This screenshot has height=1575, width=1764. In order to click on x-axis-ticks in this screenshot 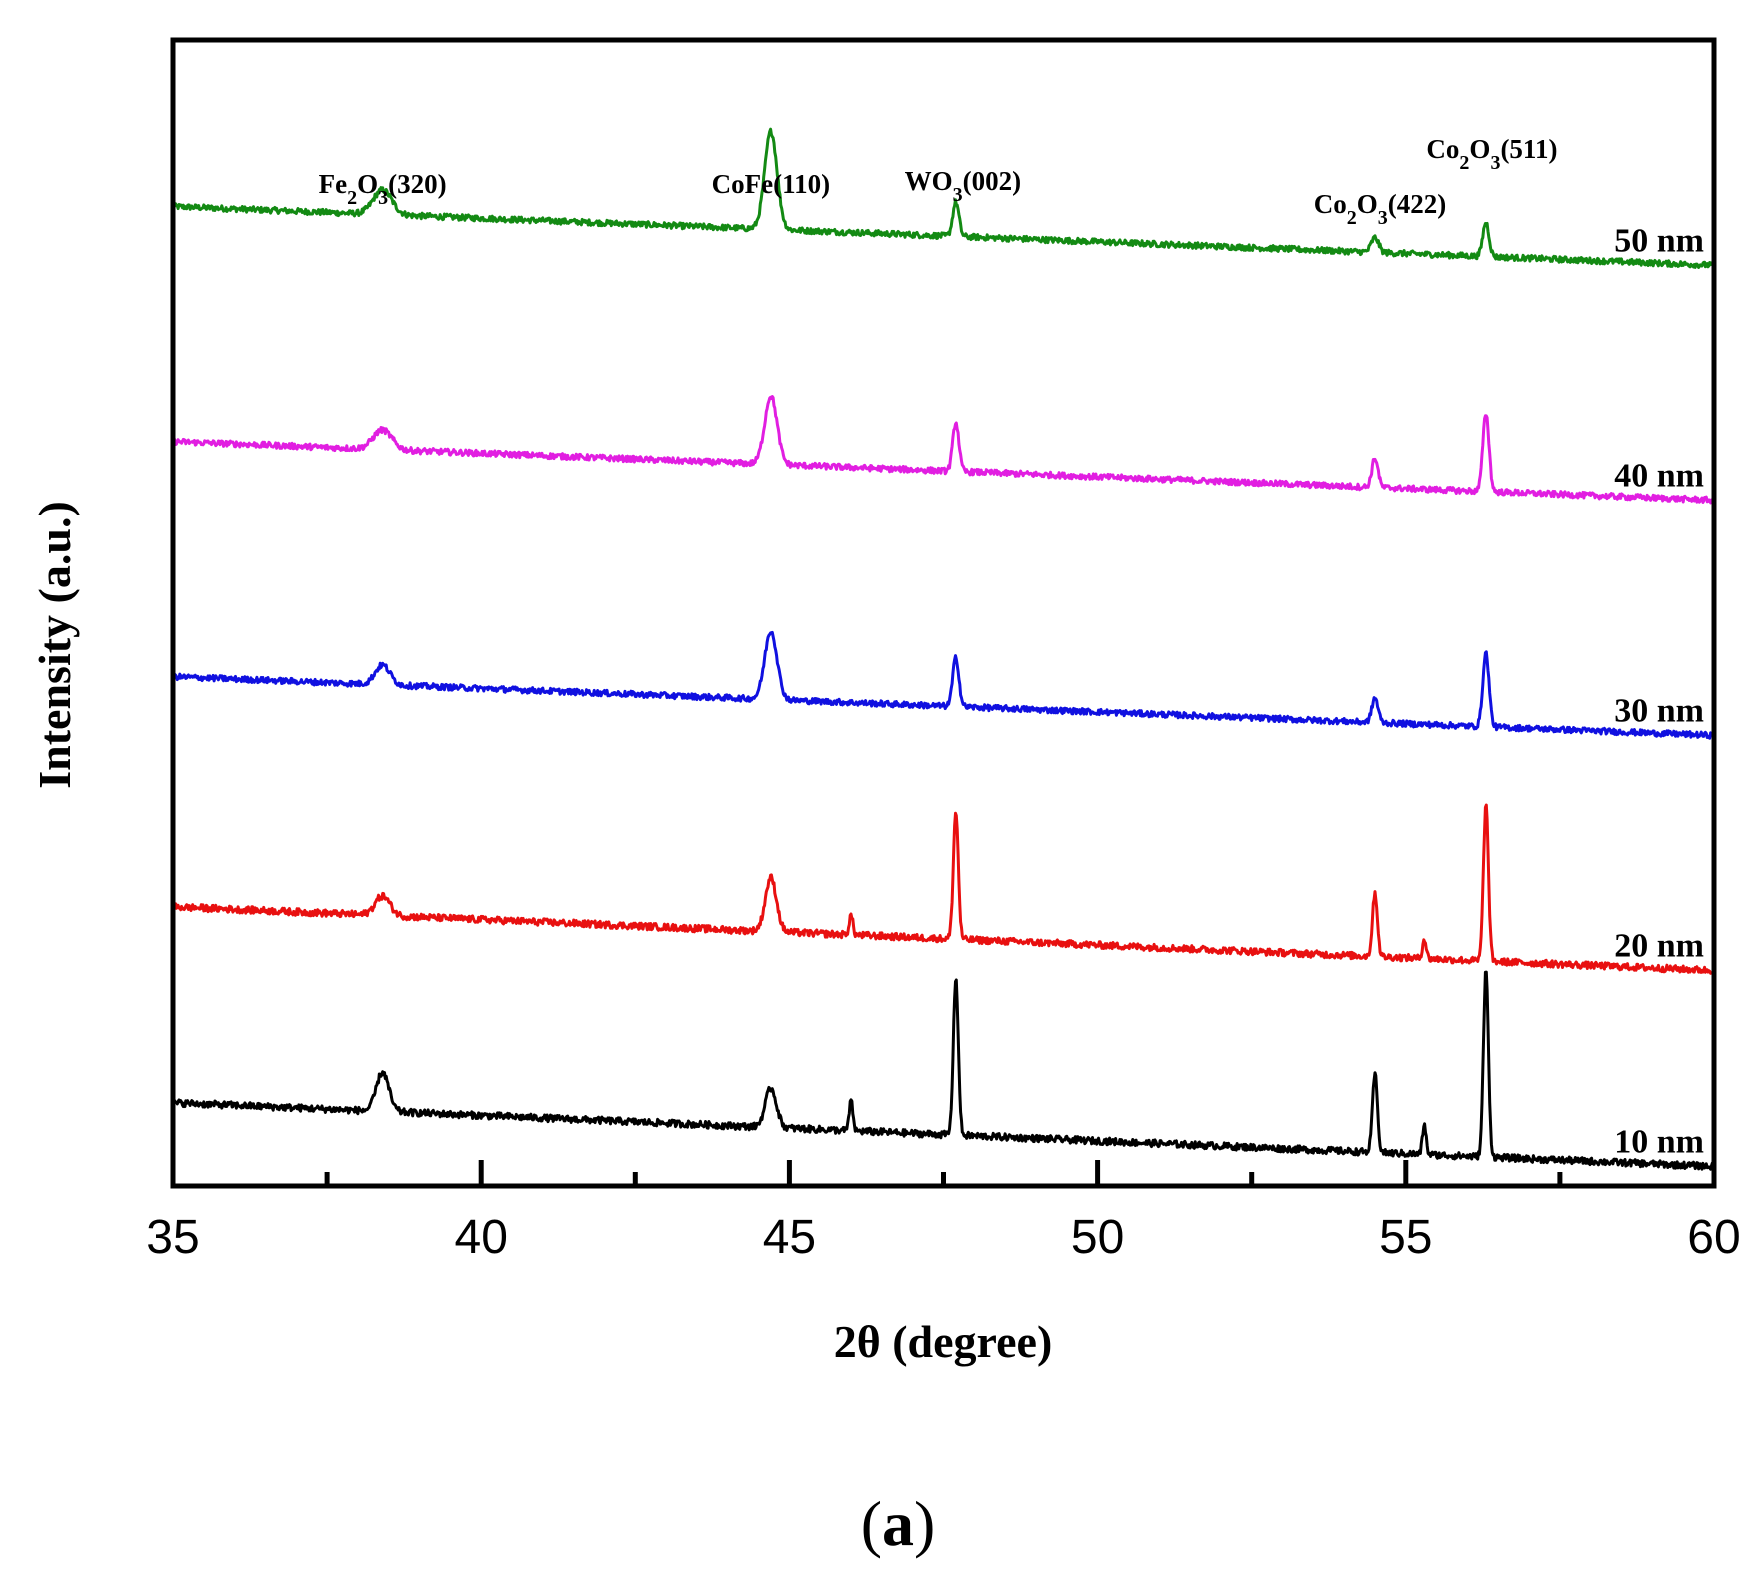, I will do `click(943, 1173)`.